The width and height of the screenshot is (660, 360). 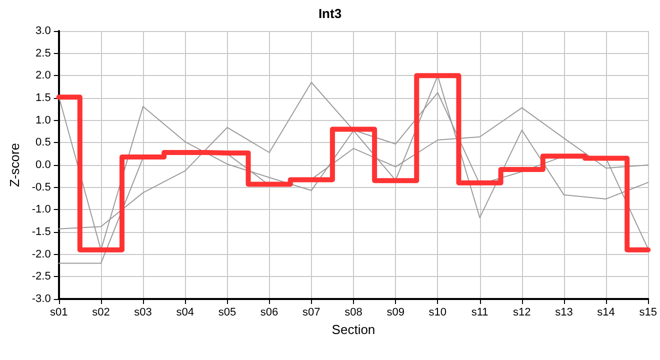 What do you see at coordinates (606, 312) in the screenshot?
I see `x-tick-label: s14` at bounding box center [606, 312].